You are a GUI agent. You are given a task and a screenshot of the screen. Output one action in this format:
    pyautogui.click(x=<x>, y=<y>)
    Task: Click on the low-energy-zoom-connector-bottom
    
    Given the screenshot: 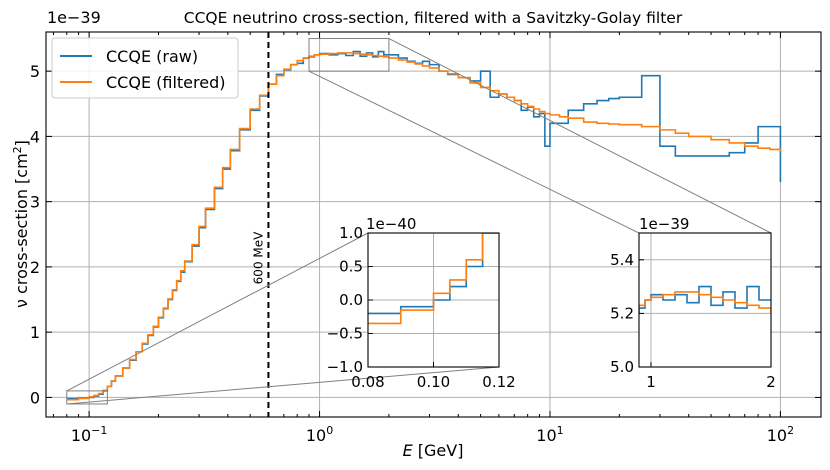 What is the action you would take?
    pyautogui.click(x=283, y=385)
    